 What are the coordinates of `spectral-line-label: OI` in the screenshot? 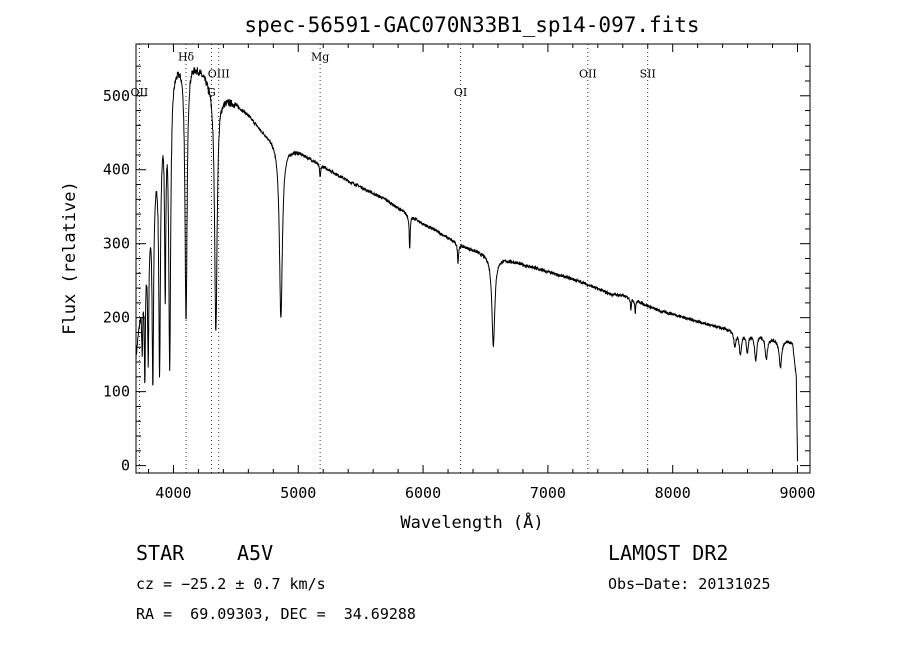 It's located at (460, 92).